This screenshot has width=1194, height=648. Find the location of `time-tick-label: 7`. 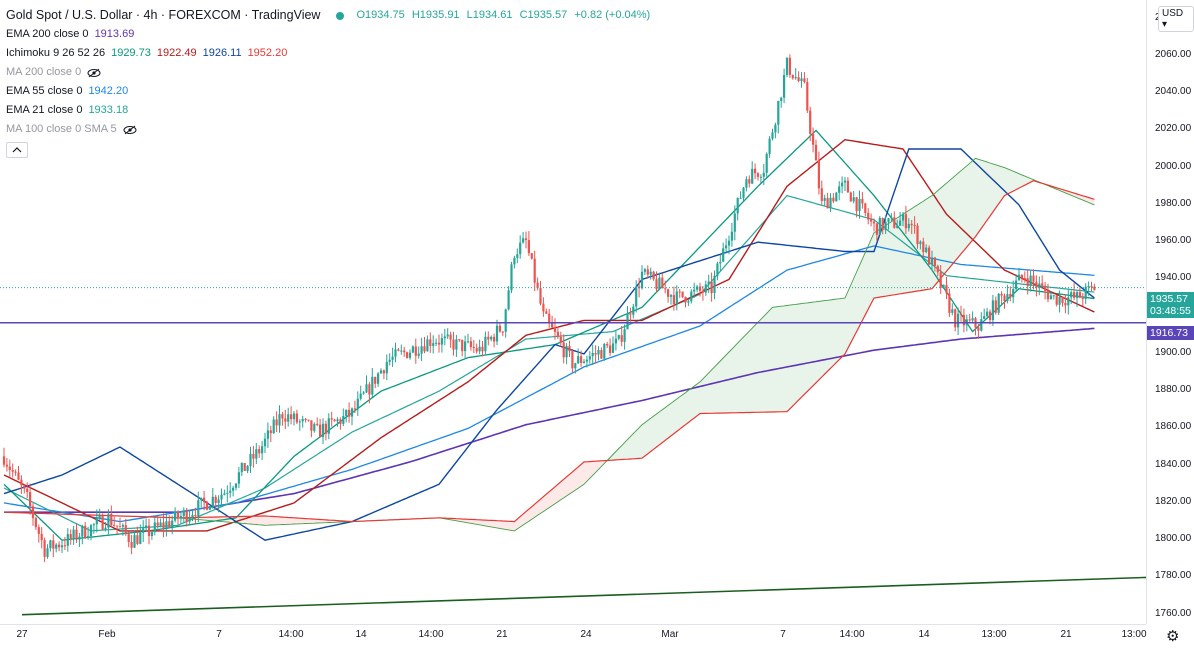

time-tick-label: 7 is located at coordinates (219, 634).